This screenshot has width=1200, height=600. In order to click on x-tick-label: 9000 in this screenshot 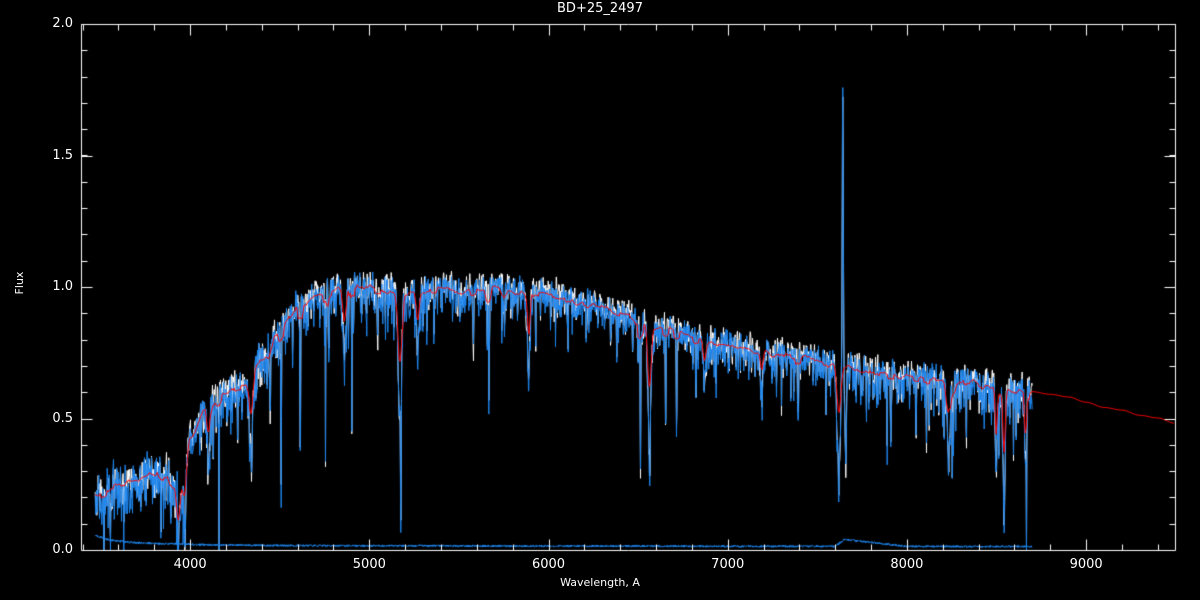, I will do `click(1086, 564)`.